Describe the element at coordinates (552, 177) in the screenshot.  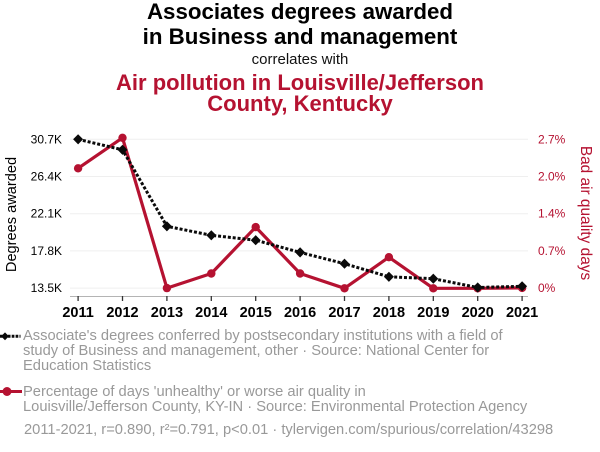
I see `svg-text: 2.0%` at that location.